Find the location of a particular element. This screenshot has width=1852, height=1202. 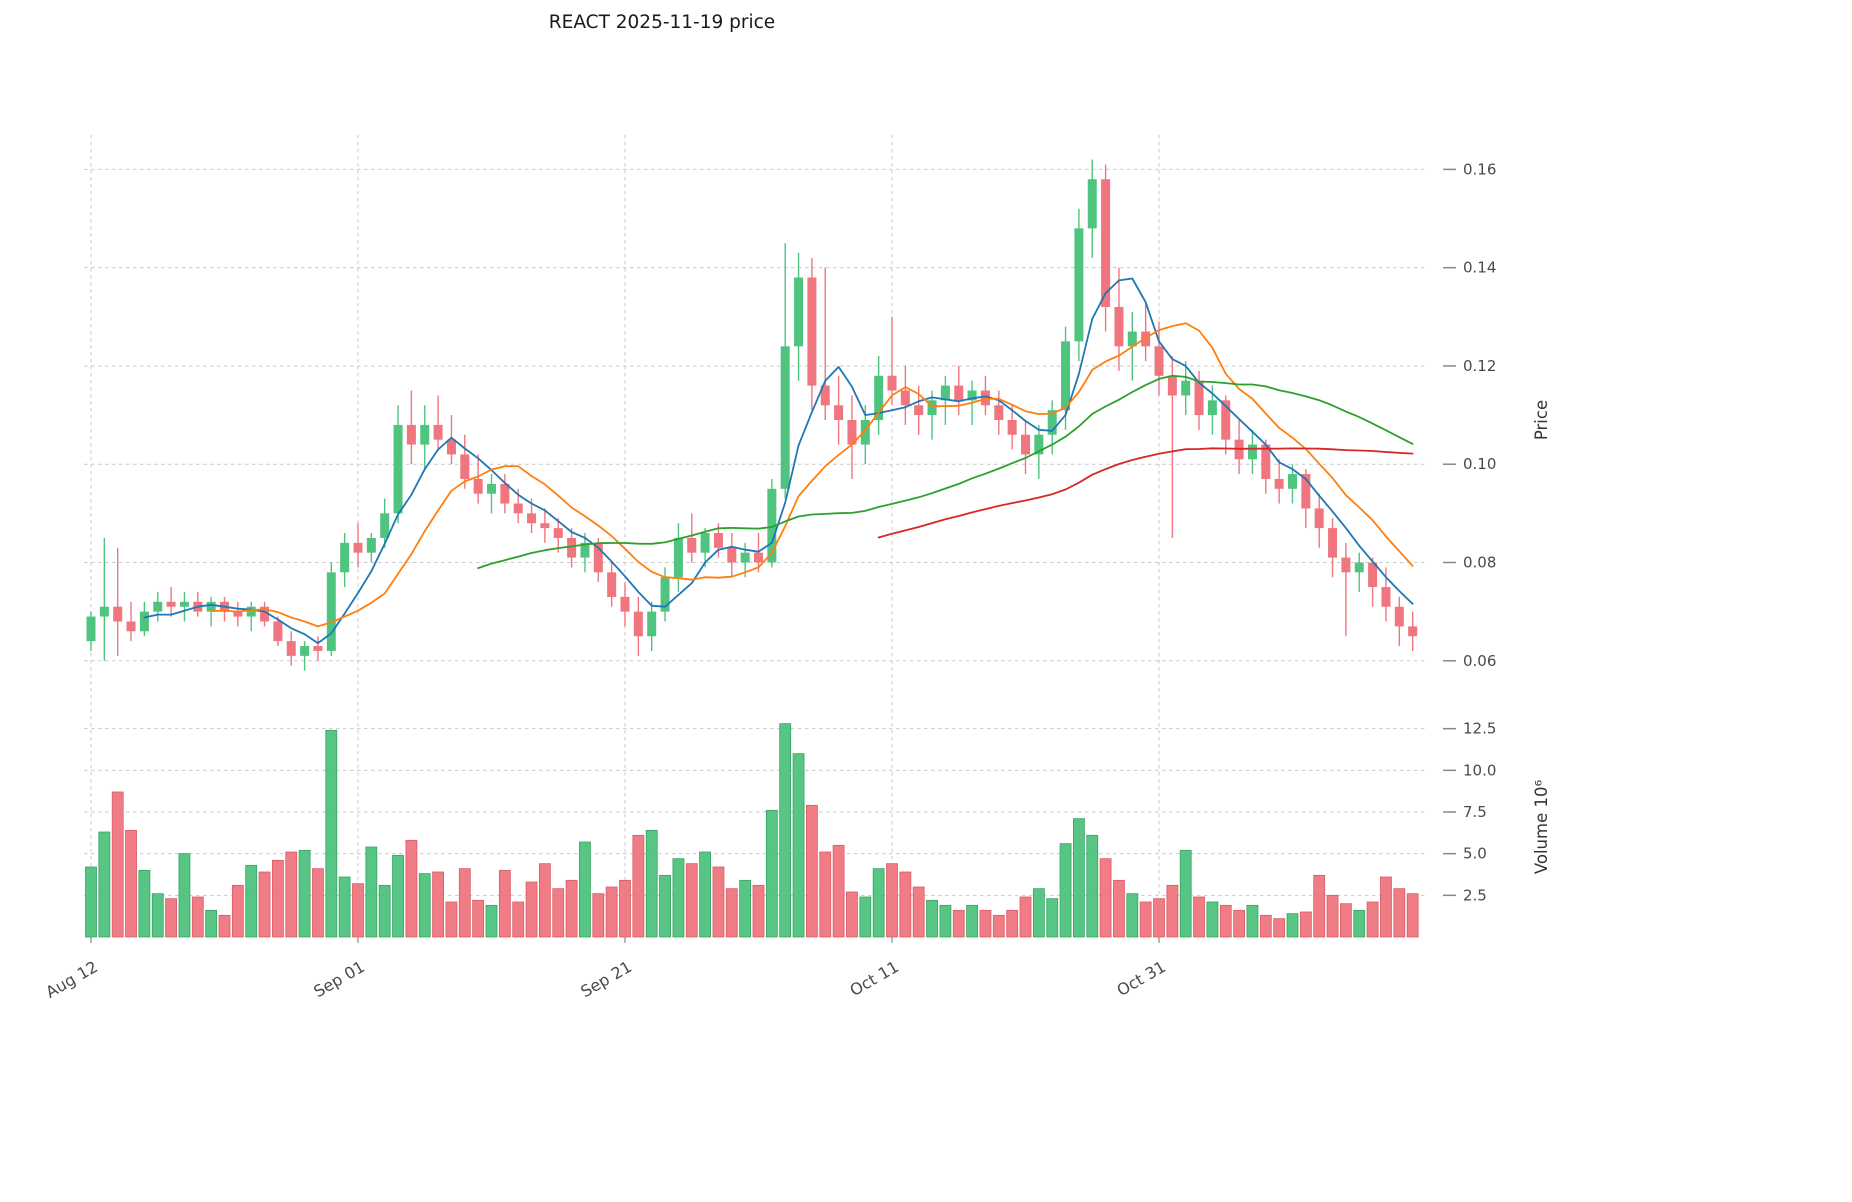

volume-tick-label: 7.5 is located at coordinates (1475, 812).